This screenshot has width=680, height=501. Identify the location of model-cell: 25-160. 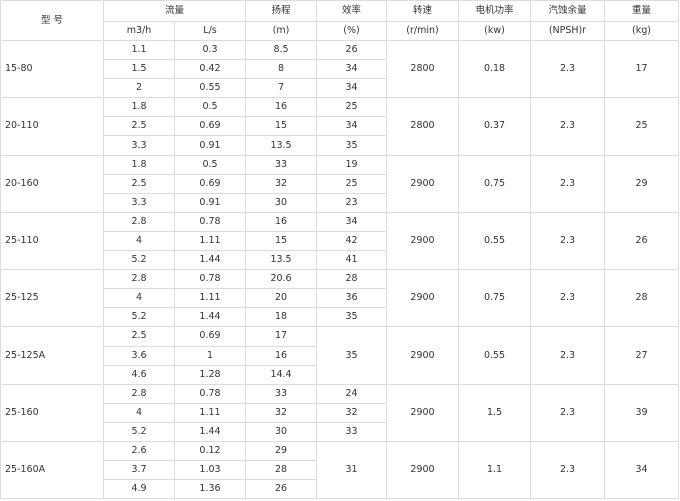
(52, 412).